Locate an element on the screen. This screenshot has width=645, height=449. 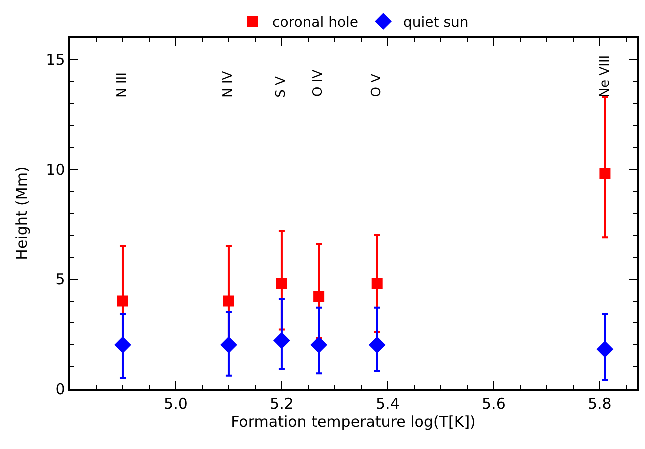
annotation: O IV is located at coordinates (318, 83).